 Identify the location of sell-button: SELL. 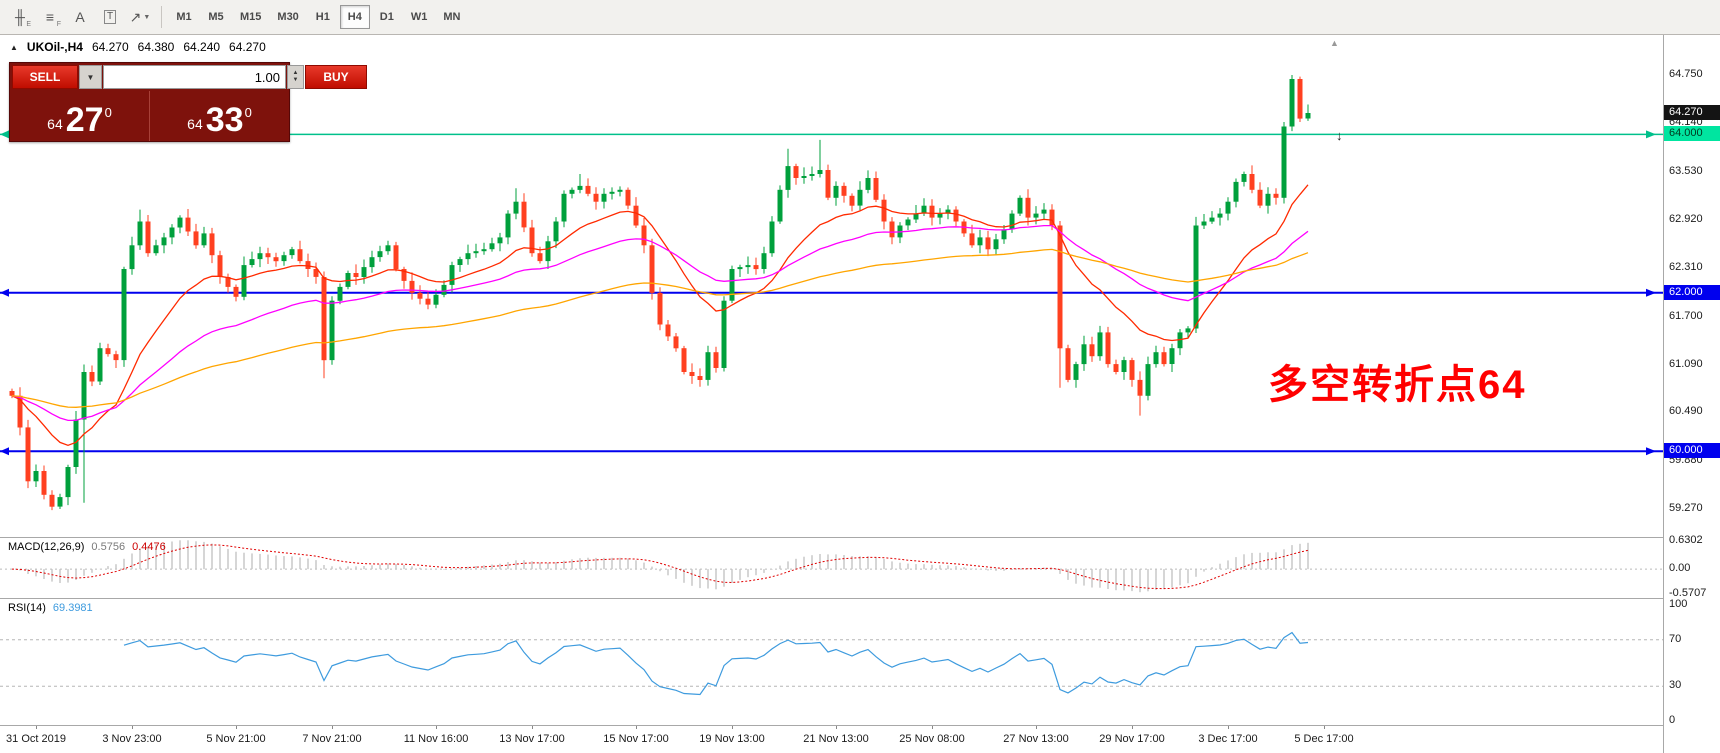
(45, 77).